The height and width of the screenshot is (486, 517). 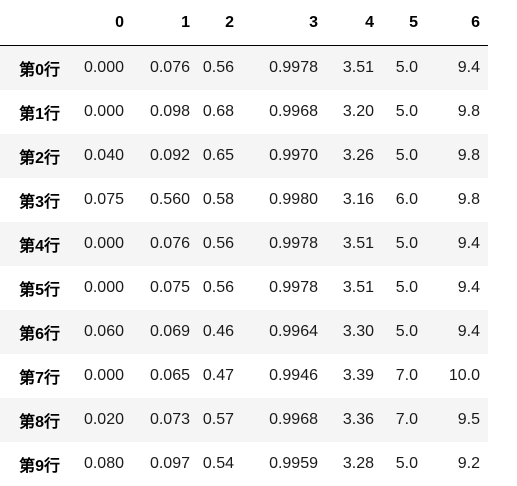 I want to click on table-row: 第1行 0.000 0.098 0.68 0.9968 3.20 5.0 9.8, so click(x=244, y=111).